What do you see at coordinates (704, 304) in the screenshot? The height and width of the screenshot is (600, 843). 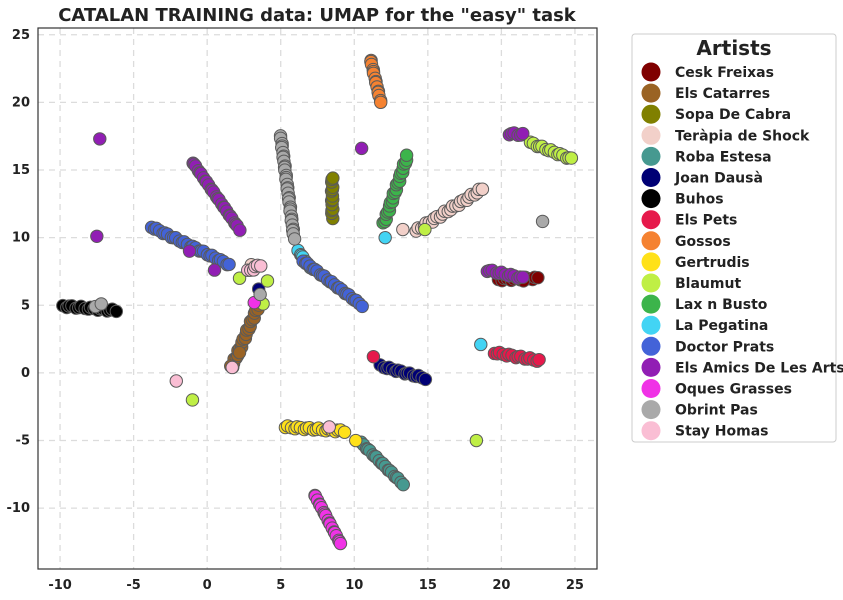 I see `legend-item: Lax n Busto` at bounding box center [704, 304].